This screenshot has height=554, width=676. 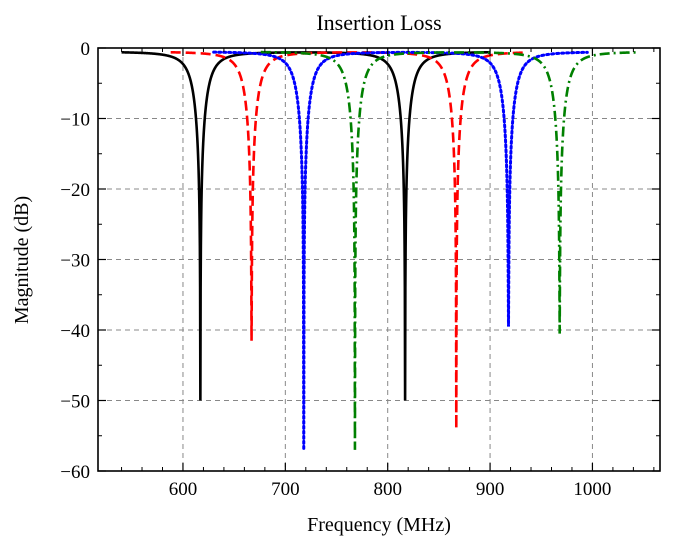 I want to click on x-axis-label: Frequency (MHz), so click(x=379, y=525).